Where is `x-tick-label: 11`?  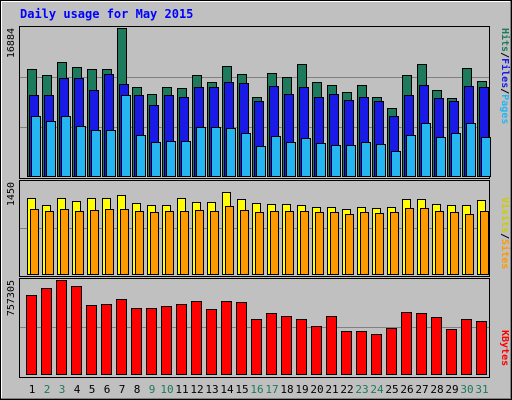 x-tick-label: 11 is located at coordinates (181, 389).